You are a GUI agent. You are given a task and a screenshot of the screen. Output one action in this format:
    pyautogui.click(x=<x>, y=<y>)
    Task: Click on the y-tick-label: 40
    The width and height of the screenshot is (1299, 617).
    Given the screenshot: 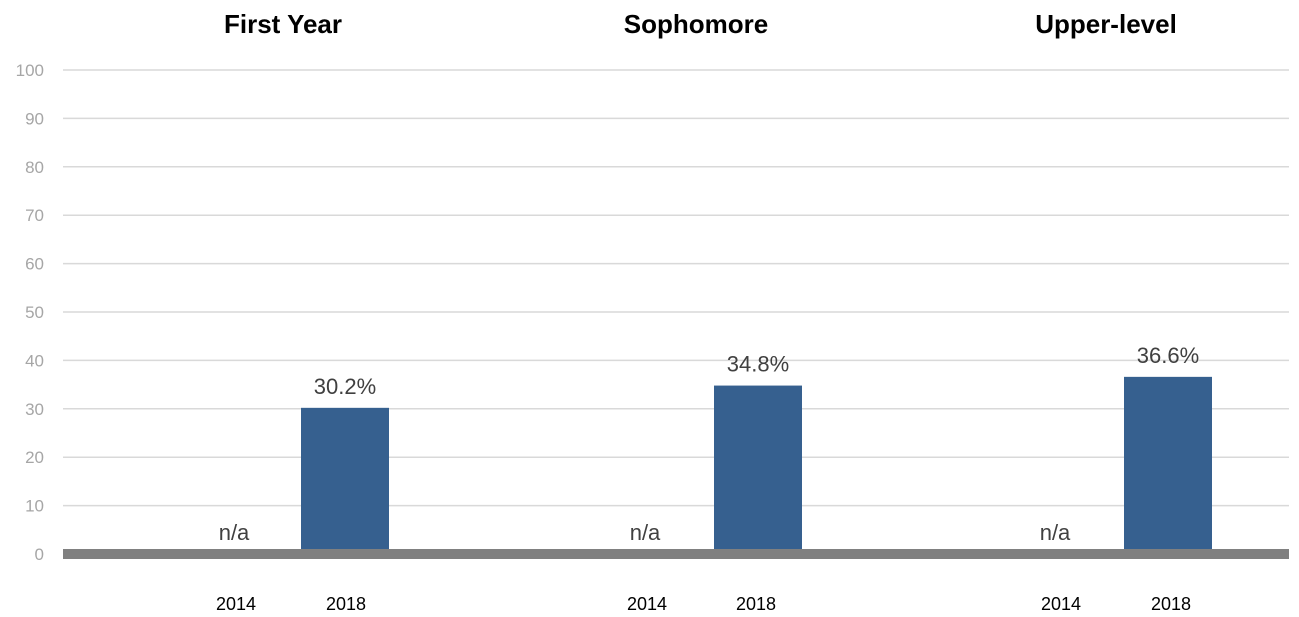 What is the action you would take?
    pyautogui.click(x=34, y=360)
    